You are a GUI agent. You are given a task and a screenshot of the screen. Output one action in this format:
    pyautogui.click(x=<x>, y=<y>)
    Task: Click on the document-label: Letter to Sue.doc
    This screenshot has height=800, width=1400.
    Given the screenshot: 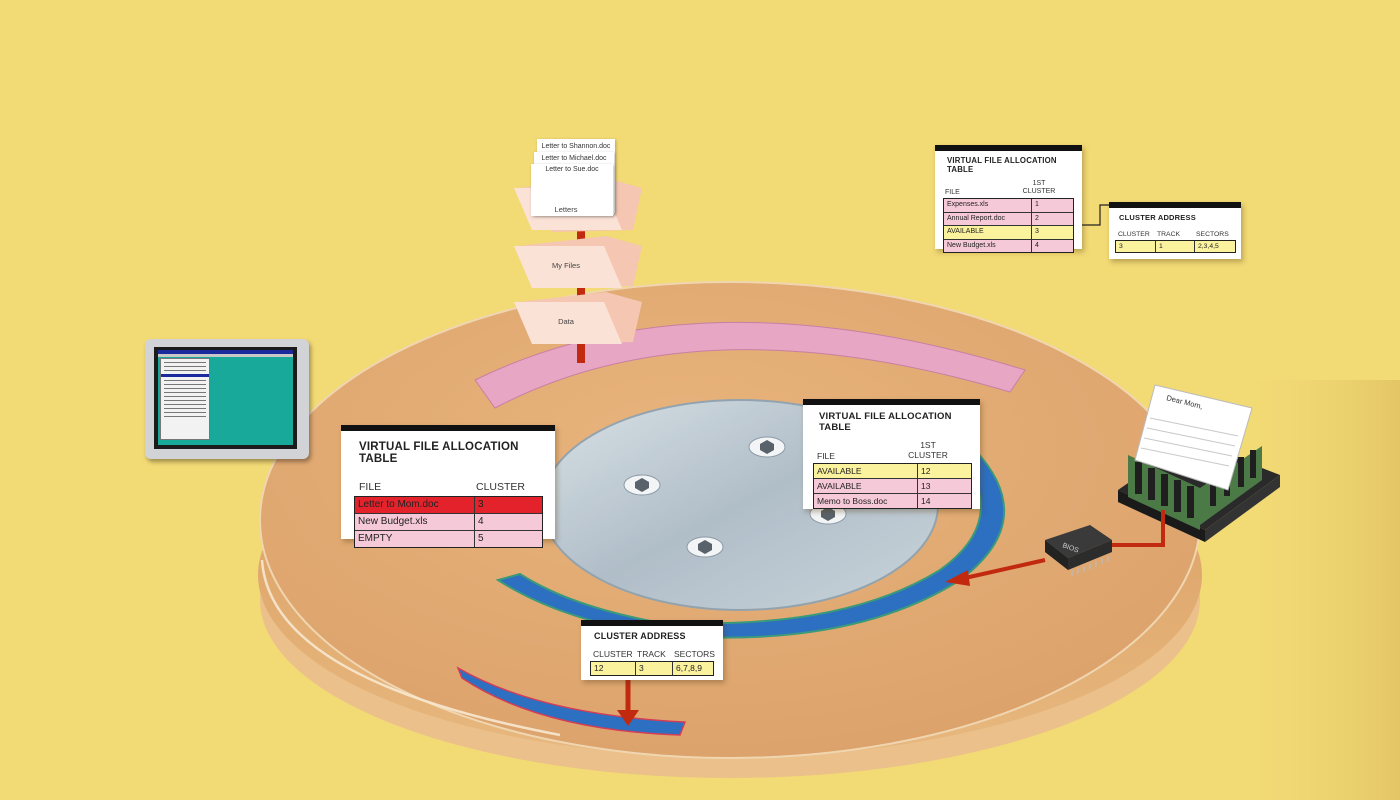 What is the action you would take?
    pyautogui.click(x=572, y=169)
    